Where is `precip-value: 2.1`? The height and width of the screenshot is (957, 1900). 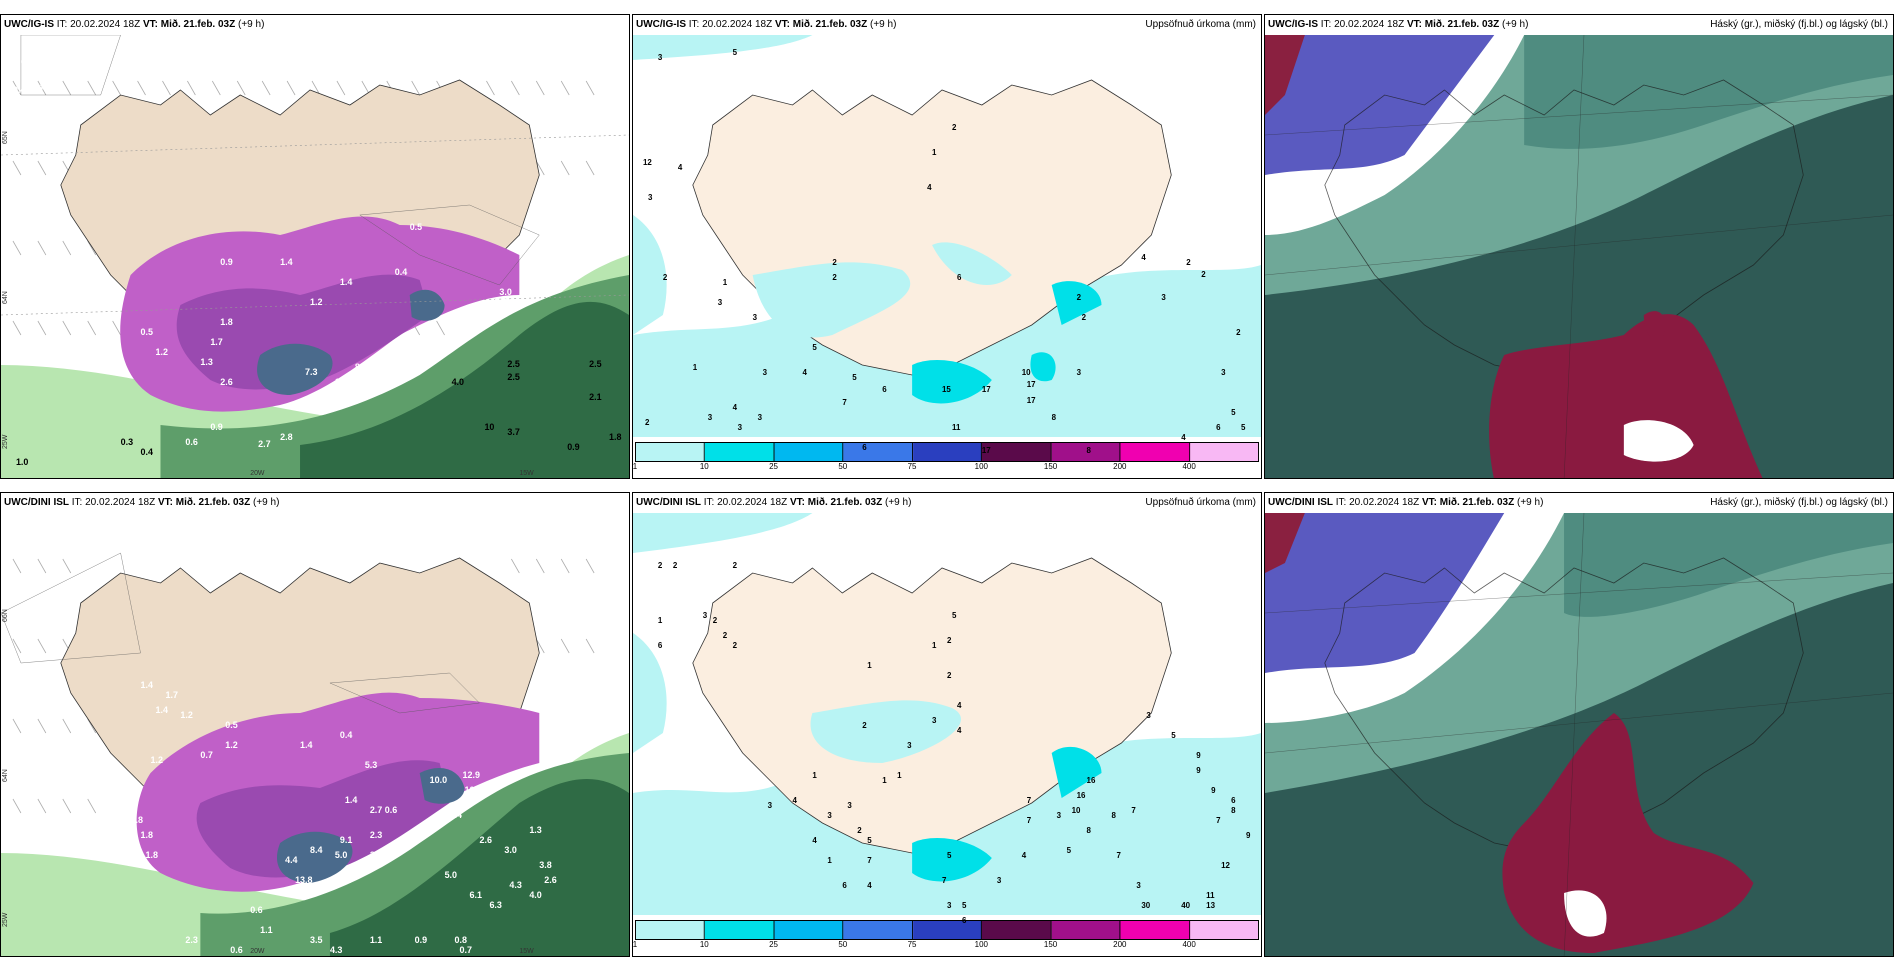
precip-value: 2.1 is located at coordinates (595, 397).